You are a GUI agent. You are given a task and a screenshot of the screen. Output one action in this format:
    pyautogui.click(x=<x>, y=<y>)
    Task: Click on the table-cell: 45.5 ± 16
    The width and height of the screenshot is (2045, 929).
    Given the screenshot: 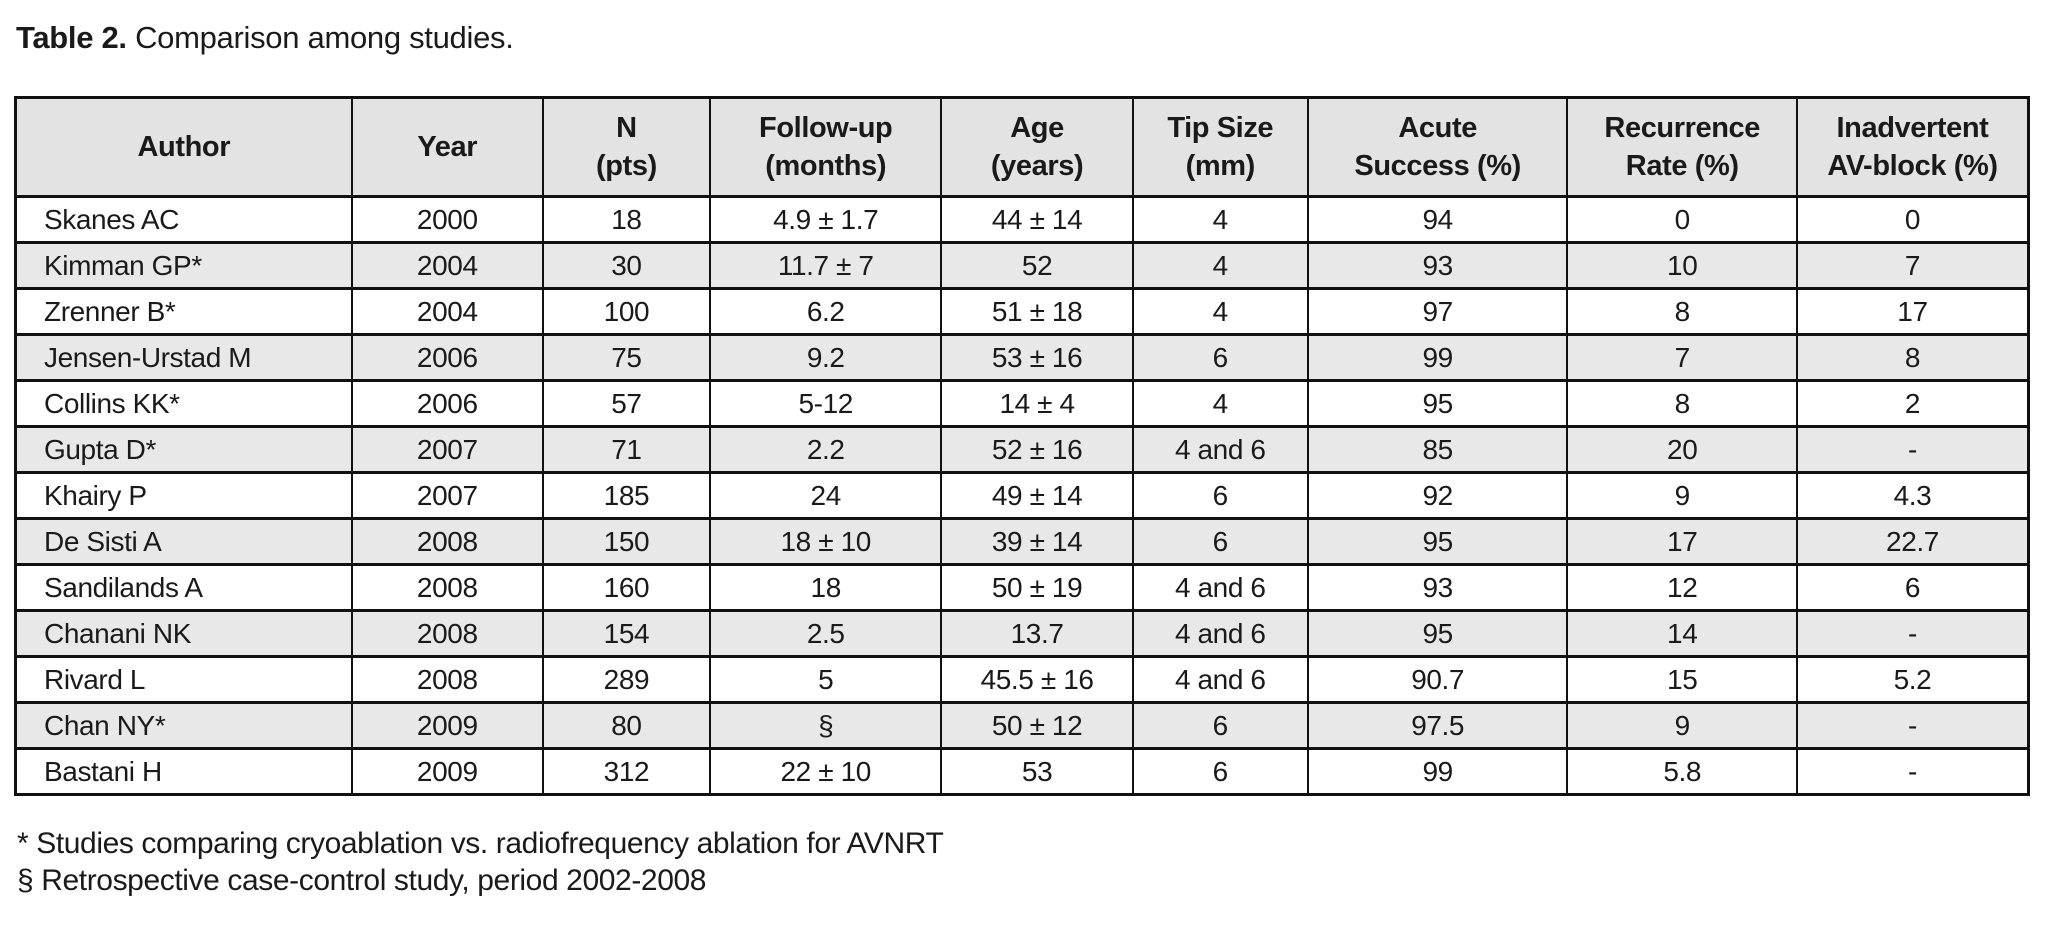 What is the action you would take?
    pyautogui.click(x=1037, y=679)
    